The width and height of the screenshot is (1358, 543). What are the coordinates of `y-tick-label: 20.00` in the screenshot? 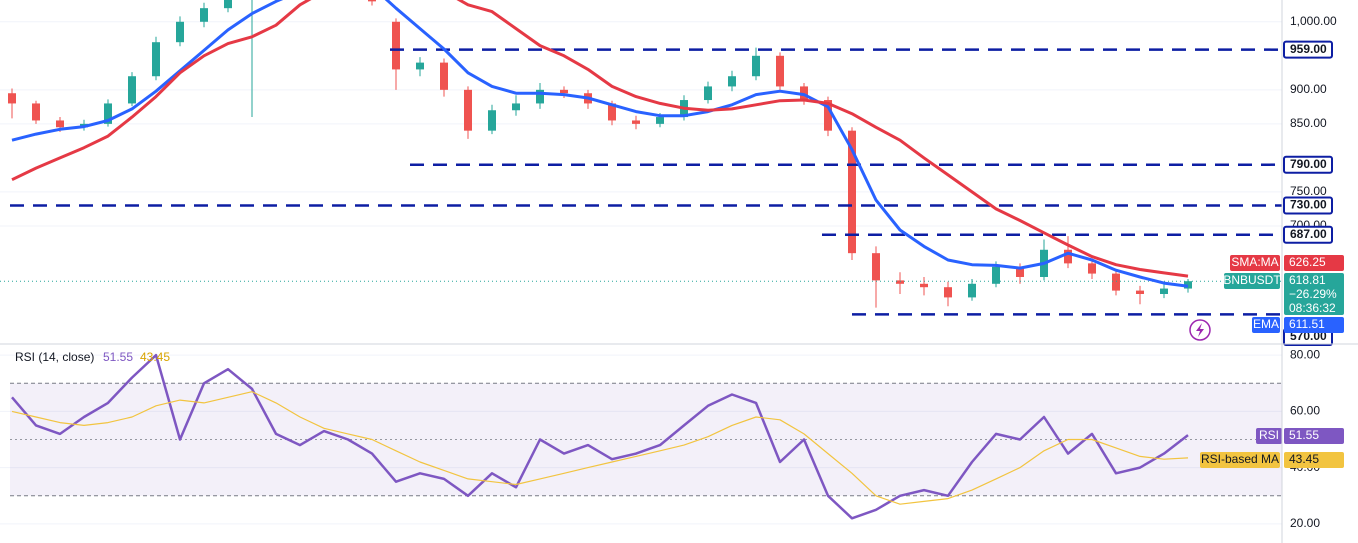 It's located at (1305, 523).